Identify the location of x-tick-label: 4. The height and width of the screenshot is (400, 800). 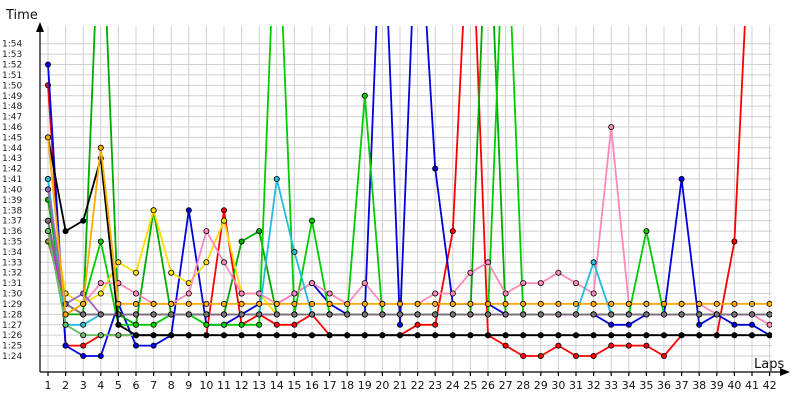
(100, 385).